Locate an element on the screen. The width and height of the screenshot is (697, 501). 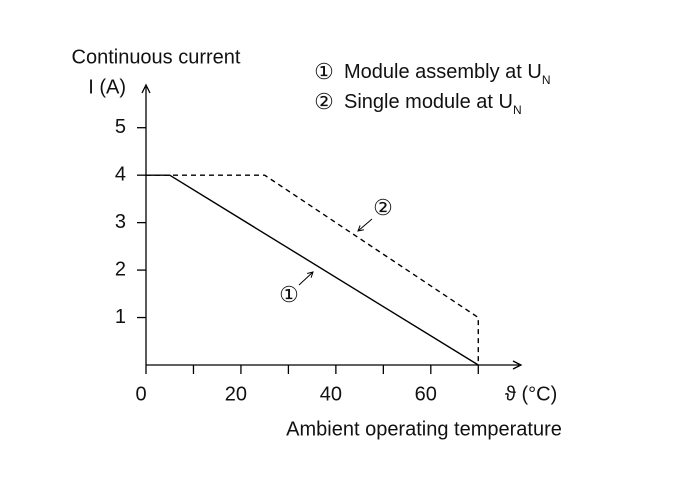
x-tick-label: 60 is located at coordinates (426, 394).